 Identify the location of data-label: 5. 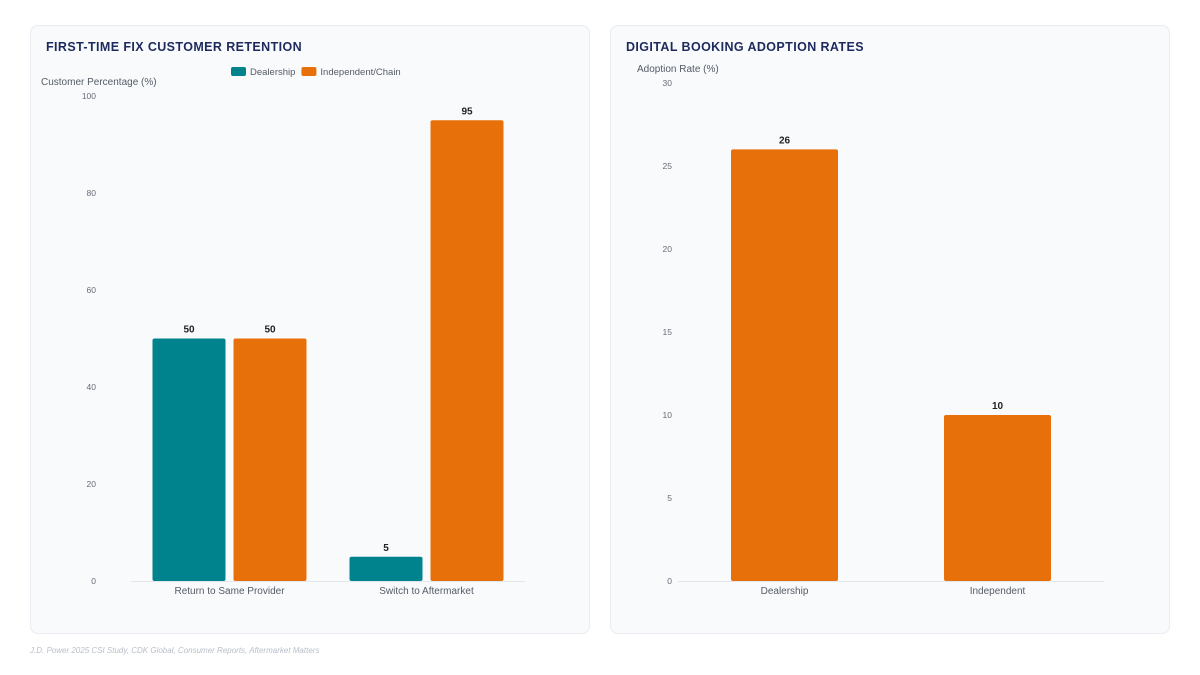
(386, 548).